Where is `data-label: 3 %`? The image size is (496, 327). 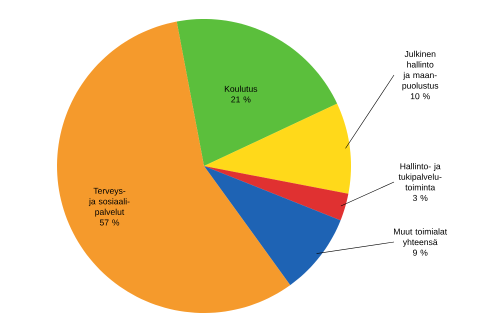 data-label: 3 % is located at coordinates (420, 197).